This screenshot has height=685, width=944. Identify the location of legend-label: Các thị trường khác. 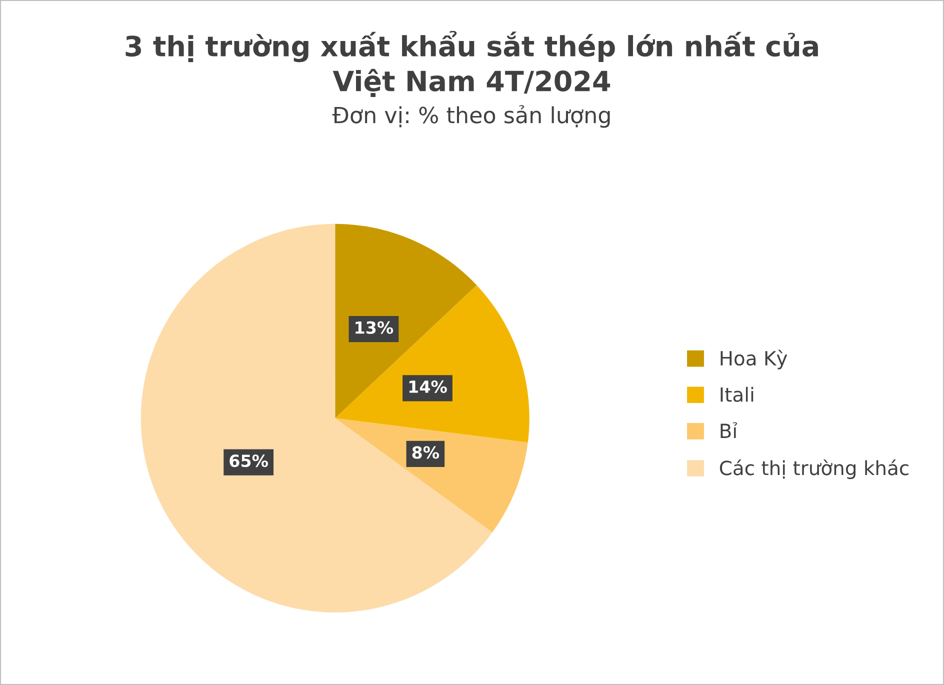
(814, 469).